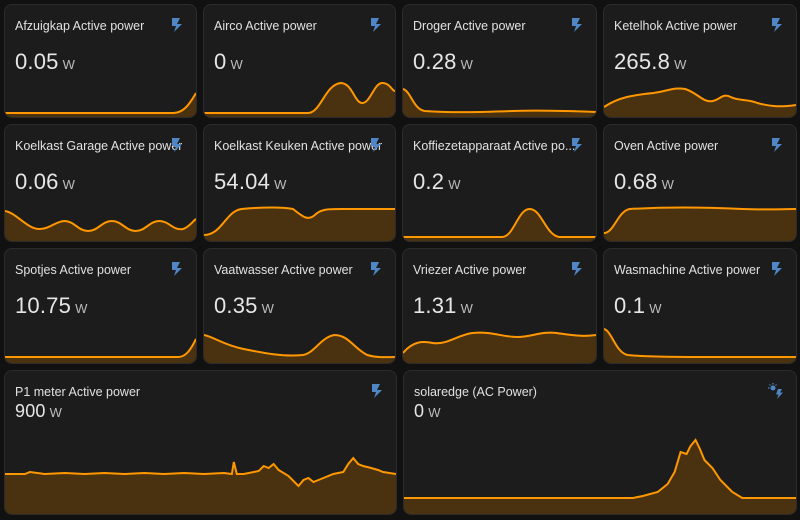 The image size is (800, 520). What do you see at coordinates (475, 392) in the screenshot?
I see `card-title: solaredge (AC Power)` at bounding box center [475, 392].